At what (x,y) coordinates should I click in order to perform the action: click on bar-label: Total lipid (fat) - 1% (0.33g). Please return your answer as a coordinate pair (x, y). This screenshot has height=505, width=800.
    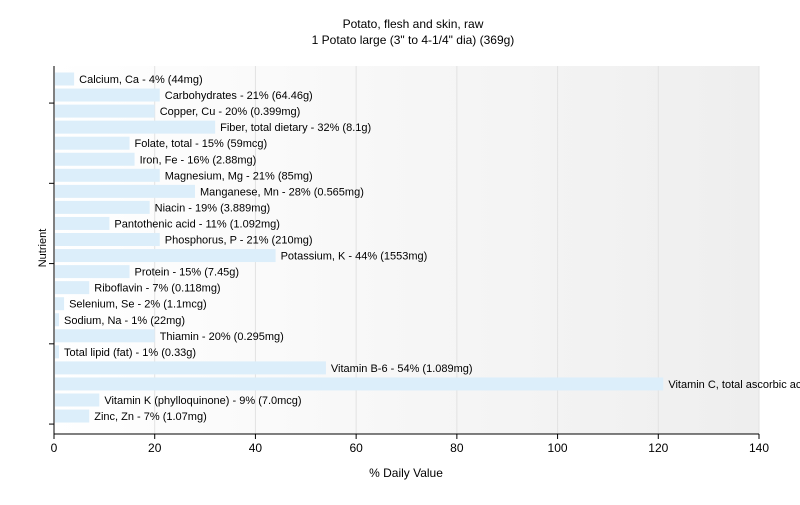
    Looking at the image, I should click on (130, 353).